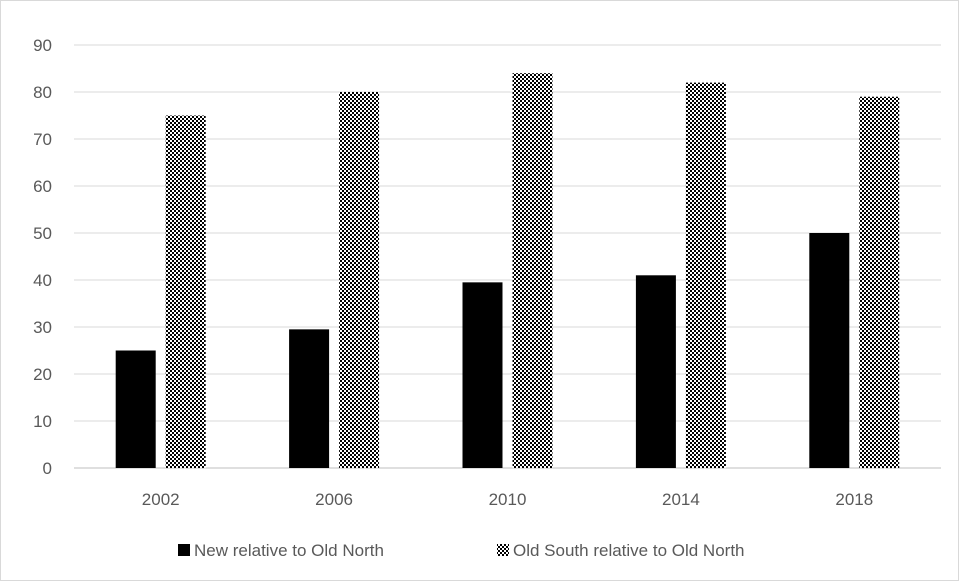 Image resolution: width=959 pixels, height=581 pixels. Describe the element at coordinates (482, 375) in the screenshot. I see `bar-new-relative-to-old-north-2010` at that location.